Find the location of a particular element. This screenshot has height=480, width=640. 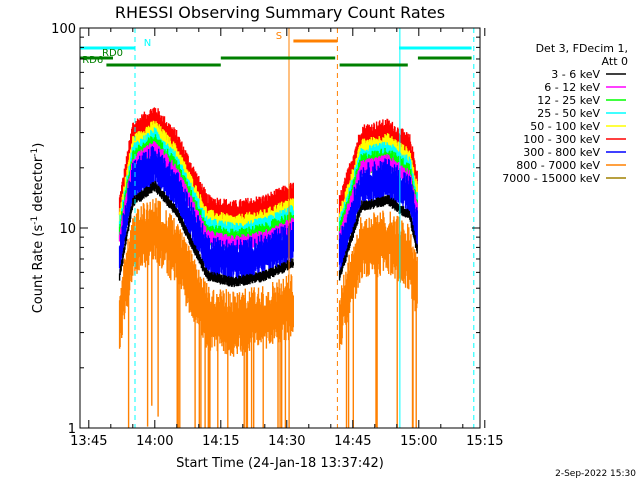

footer-timestamp: 2-Sep-2022 15:30 is located at coordinates (595, 474).